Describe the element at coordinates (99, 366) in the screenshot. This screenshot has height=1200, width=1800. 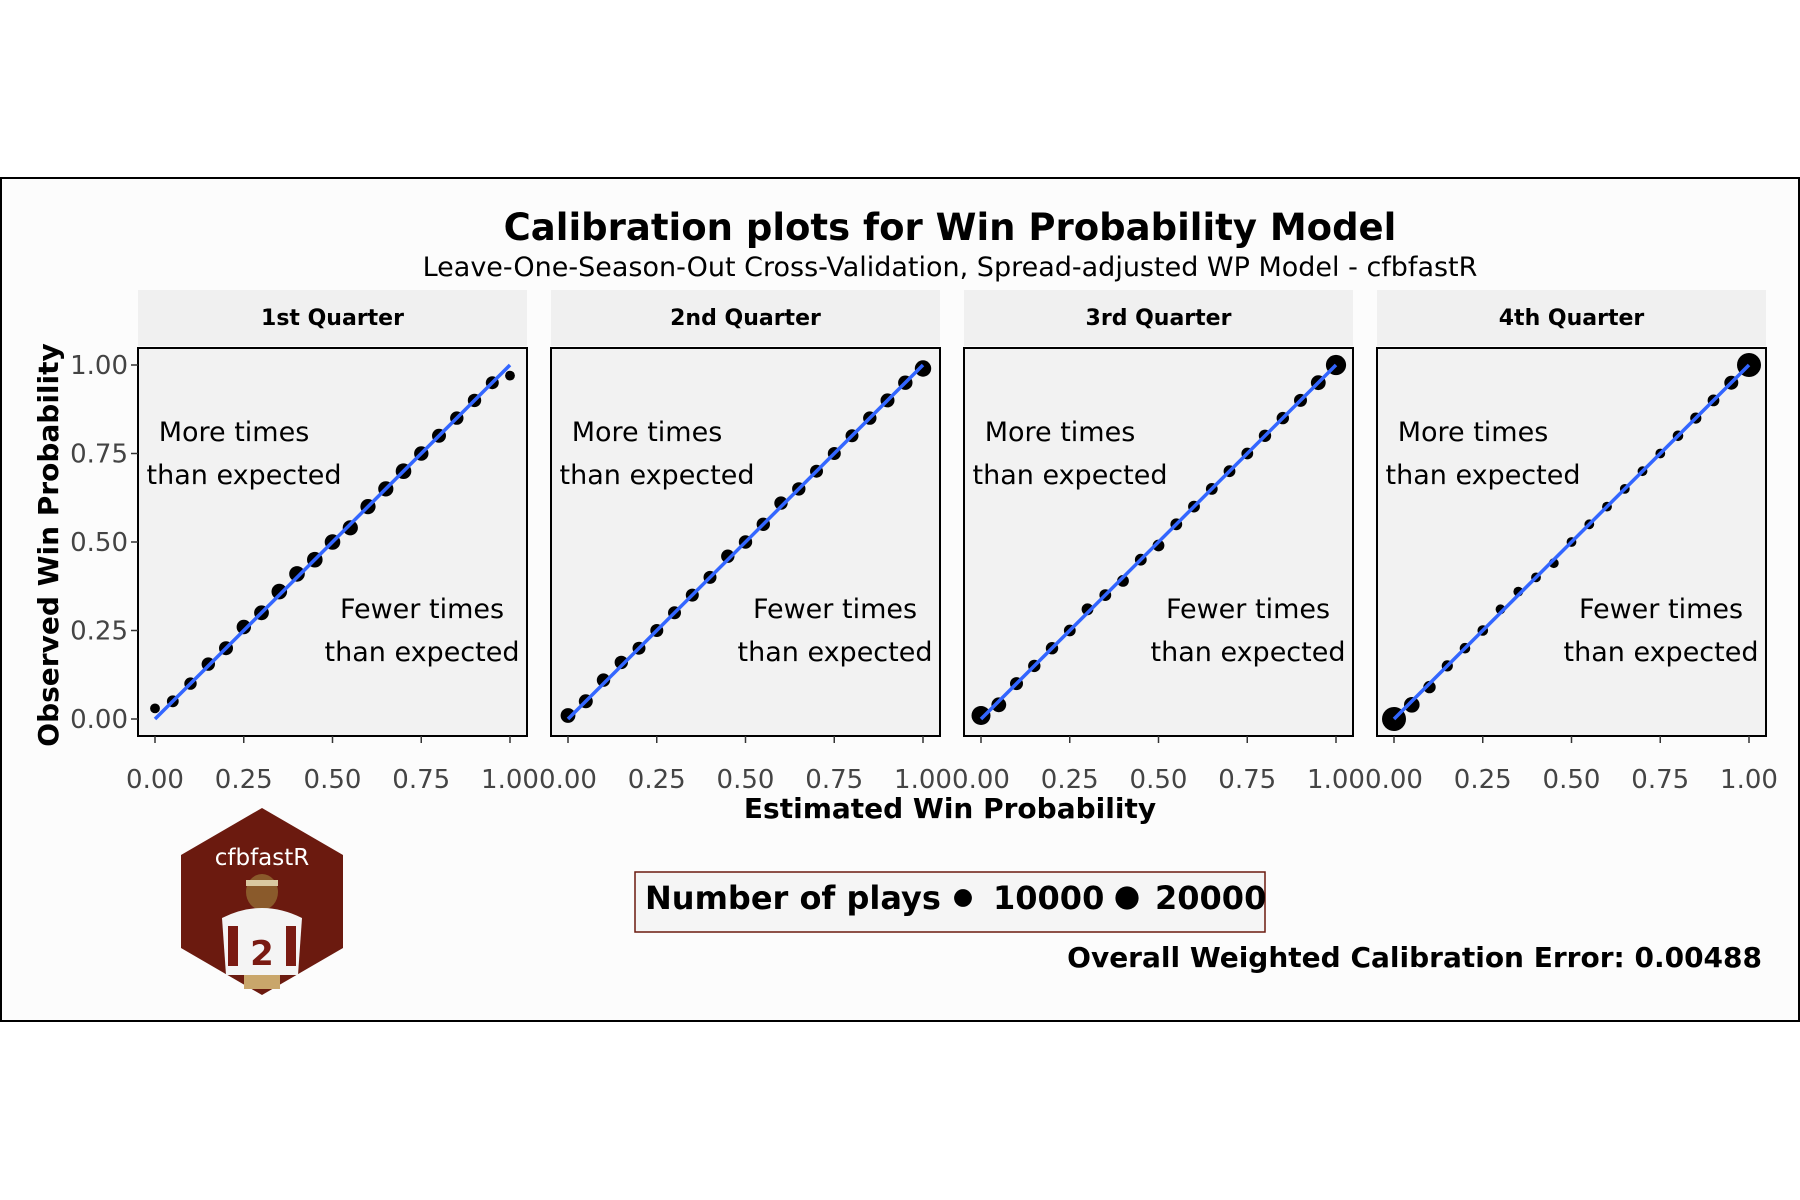
I see `y-tick-label: 1.00` at that location.